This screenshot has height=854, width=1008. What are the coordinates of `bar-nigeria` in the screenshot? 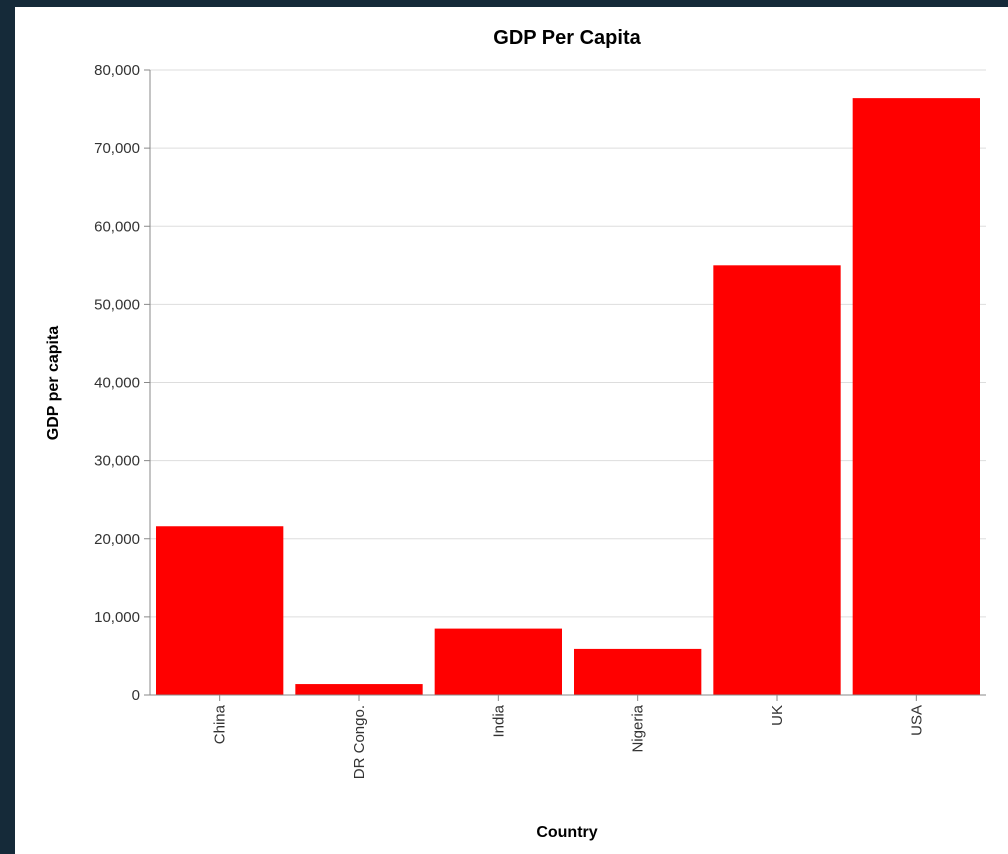 It's located at (638, 671).